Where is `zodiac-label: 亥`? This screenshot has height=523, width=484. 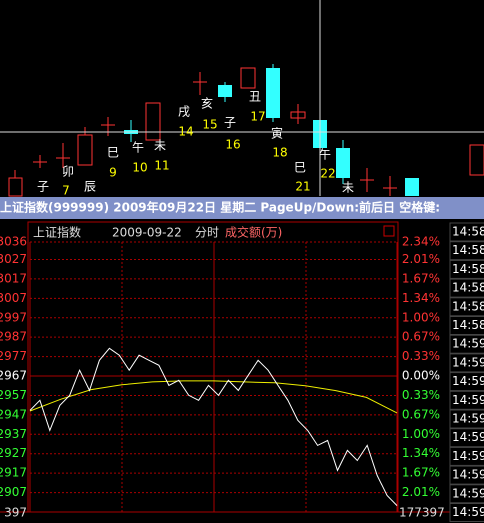 zodiac-label: 亥 is located at coordinates (207, 104).